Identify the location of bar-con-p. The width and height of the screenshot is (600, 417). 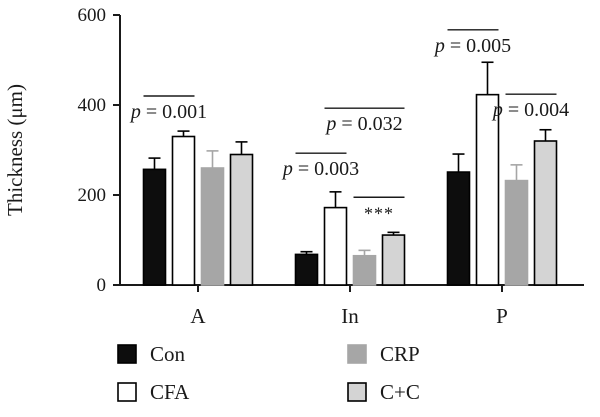
(458, 228).